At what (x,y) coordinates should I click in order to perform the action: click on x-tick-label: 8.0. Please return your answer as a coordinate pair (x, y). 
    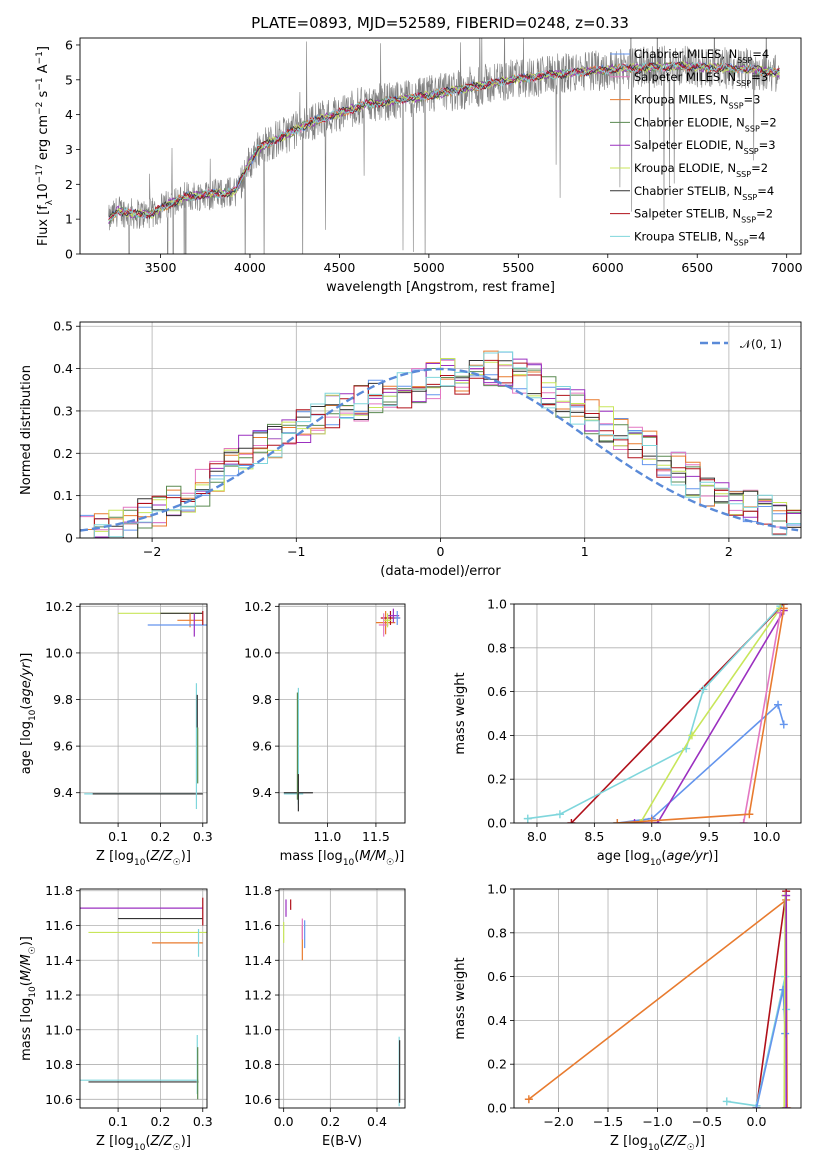
    Looking at the image, I should click on (537, 836).